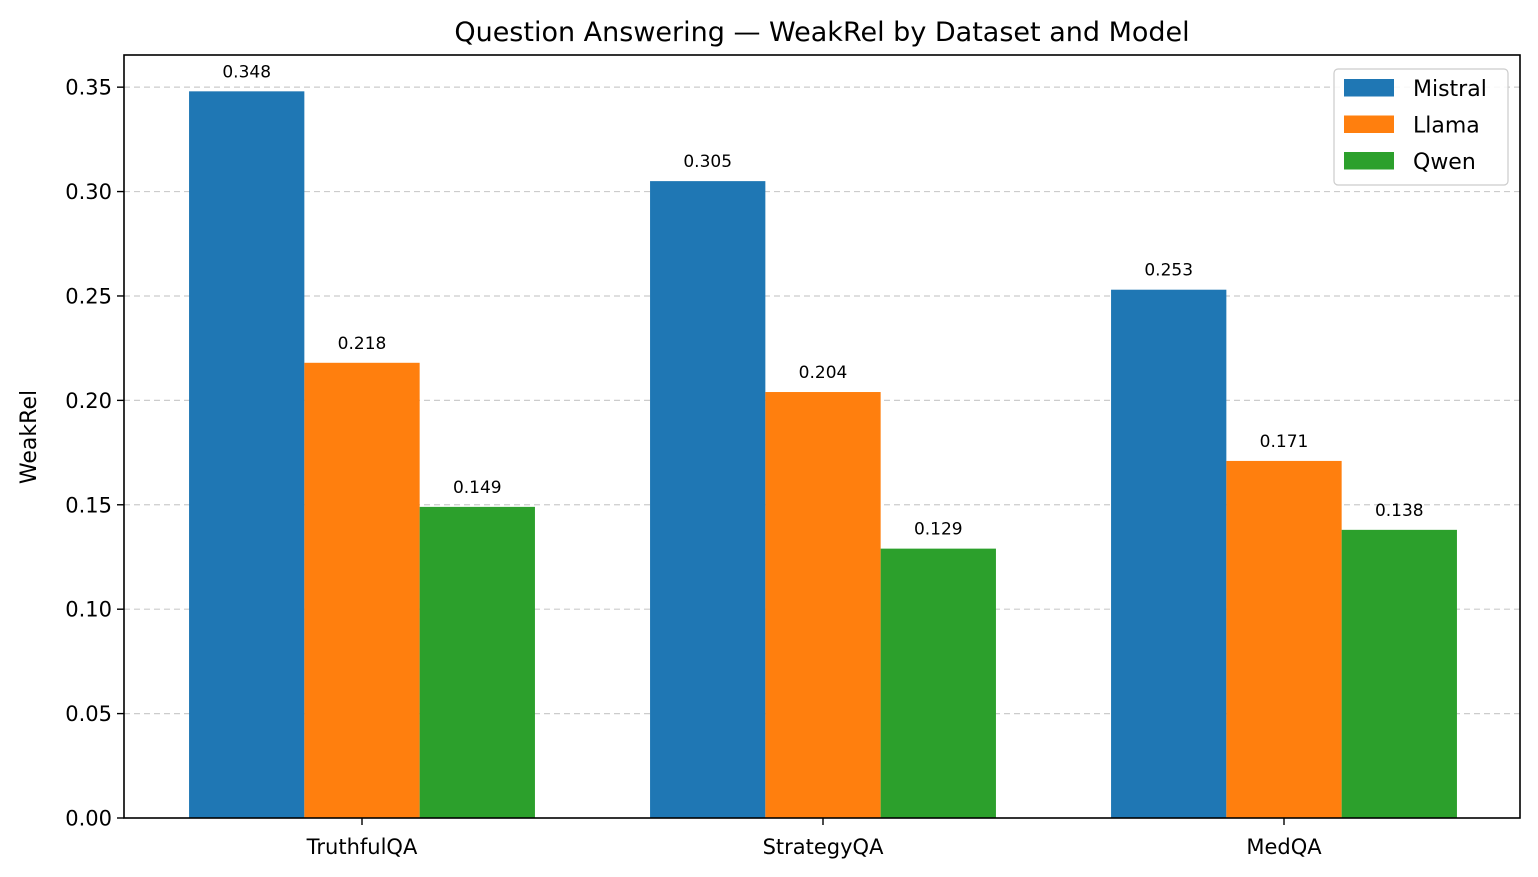 Image resolution: width=1538 pixels, height=877 pixels. I want to click on bar-value-label: 0.305, so click(707, 162).